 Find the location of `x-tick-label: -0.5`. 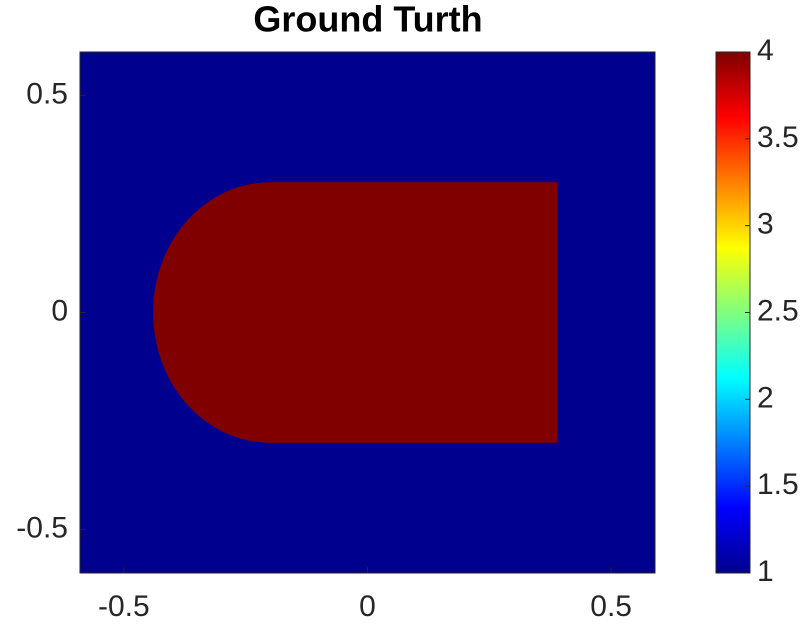

x-tick-label: -0.5 is located at coordinates (124, 606).